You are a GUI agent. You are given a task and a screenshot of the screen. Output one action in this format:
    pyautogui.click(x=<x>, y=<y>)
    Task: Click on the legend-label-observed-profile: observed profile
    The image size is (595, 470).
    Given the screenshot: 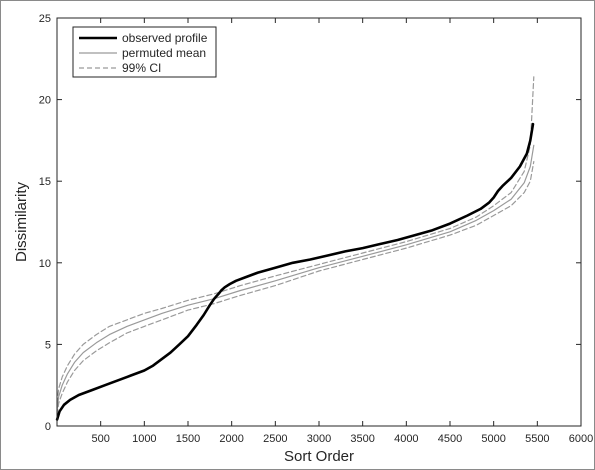 What is the action you would take?
    pyautogui.click(x=165, y=38)
    